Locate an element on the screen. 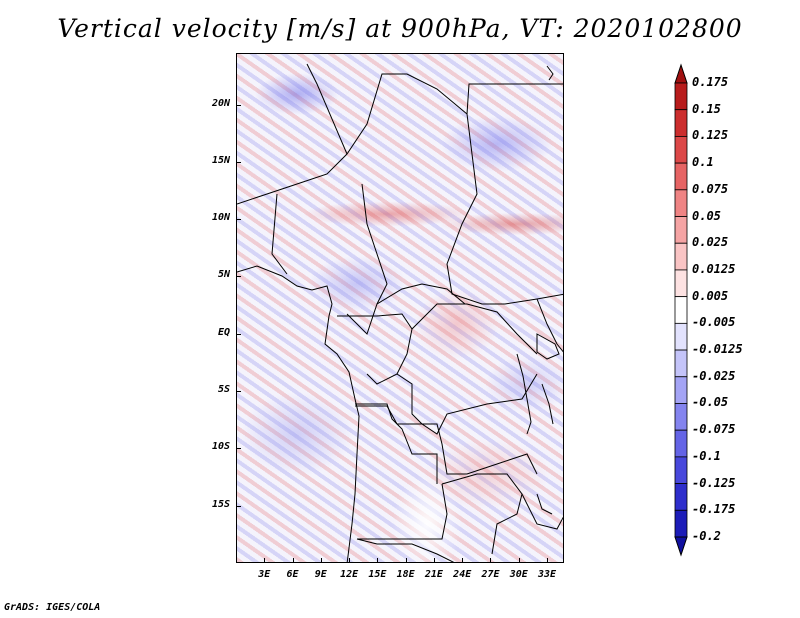 This screenshot has width=800, height=618. colorbar-label: -0.1 is located at coordinates (706, 455).